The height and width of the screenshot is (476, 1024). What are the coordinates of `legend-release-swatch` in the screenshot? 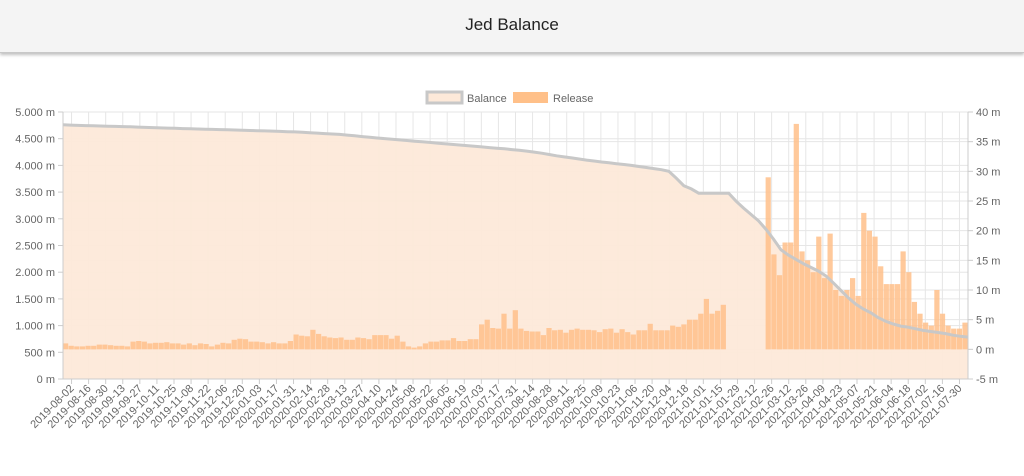 It's located at (530, 97).